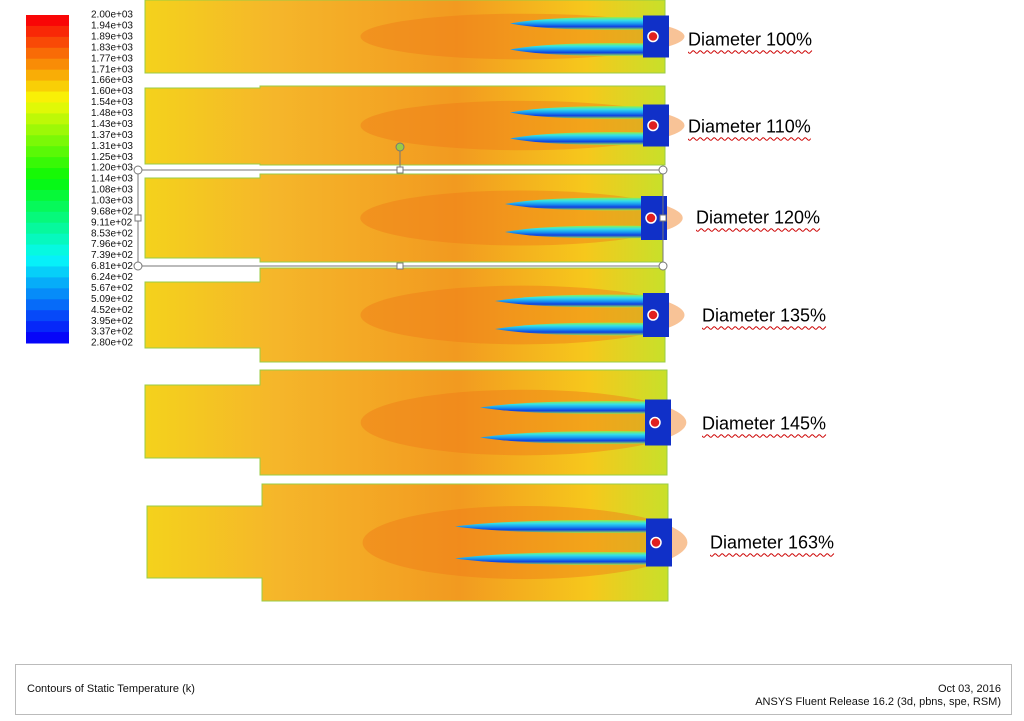 This screenshot has height=721, width=1024. I want to click on footer-date: Oct 03, 2016, so click(969, 689).